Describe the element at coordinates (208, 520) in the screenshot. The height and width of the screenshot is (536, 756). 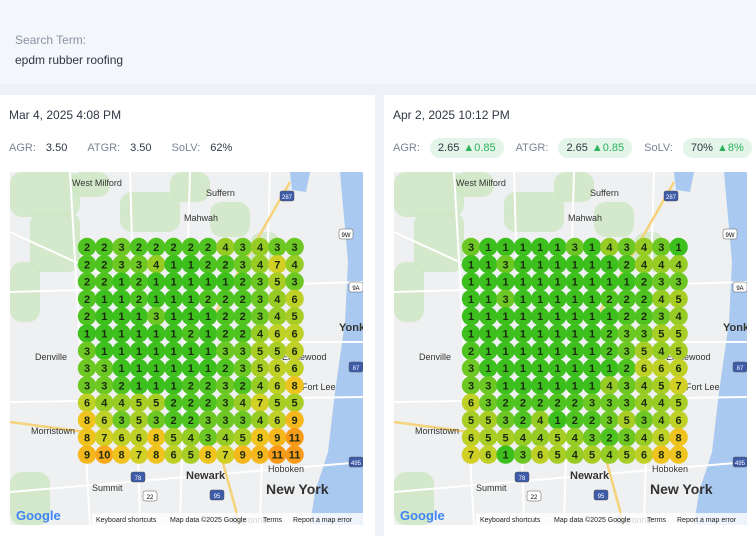
I see `map-attribution-link: Map data ©2025 Google` at that location.